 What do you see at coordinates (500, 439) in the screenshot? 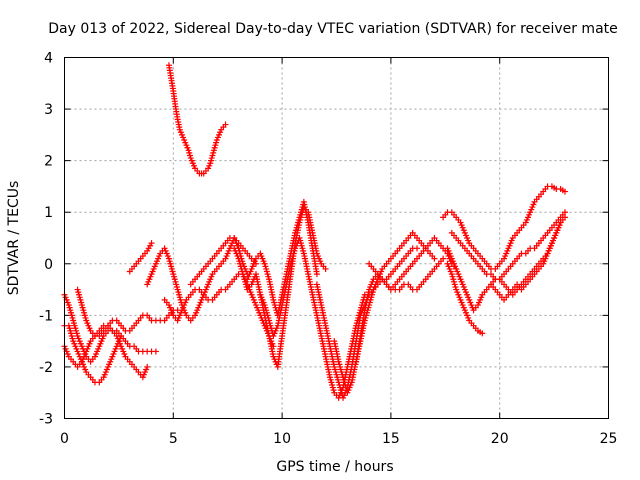
I see `x-tick-label: 20` at bounding box center [500, 439].